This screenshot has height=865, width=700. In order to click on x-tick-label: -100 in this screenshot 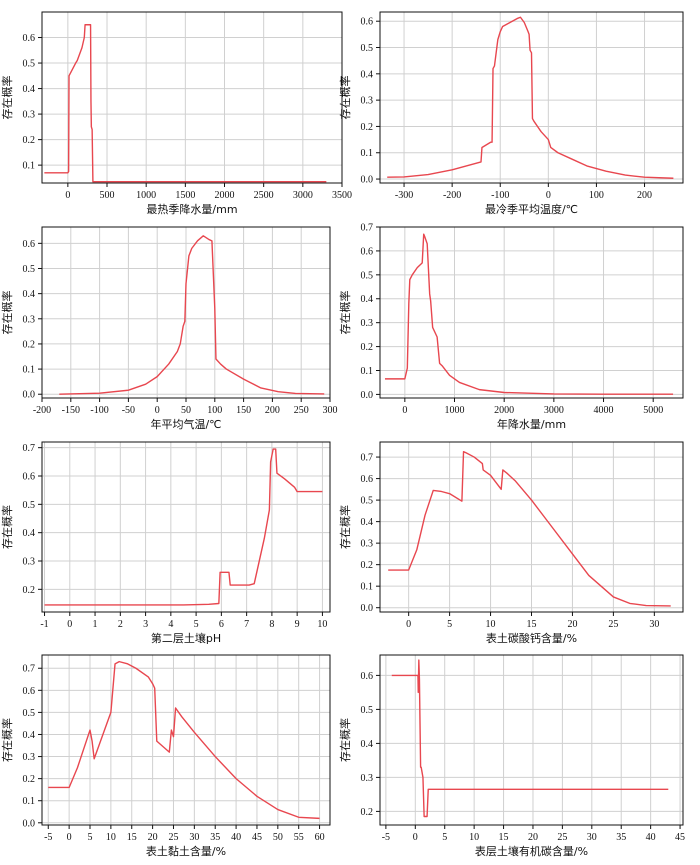, I will do `click(99, 410)`.